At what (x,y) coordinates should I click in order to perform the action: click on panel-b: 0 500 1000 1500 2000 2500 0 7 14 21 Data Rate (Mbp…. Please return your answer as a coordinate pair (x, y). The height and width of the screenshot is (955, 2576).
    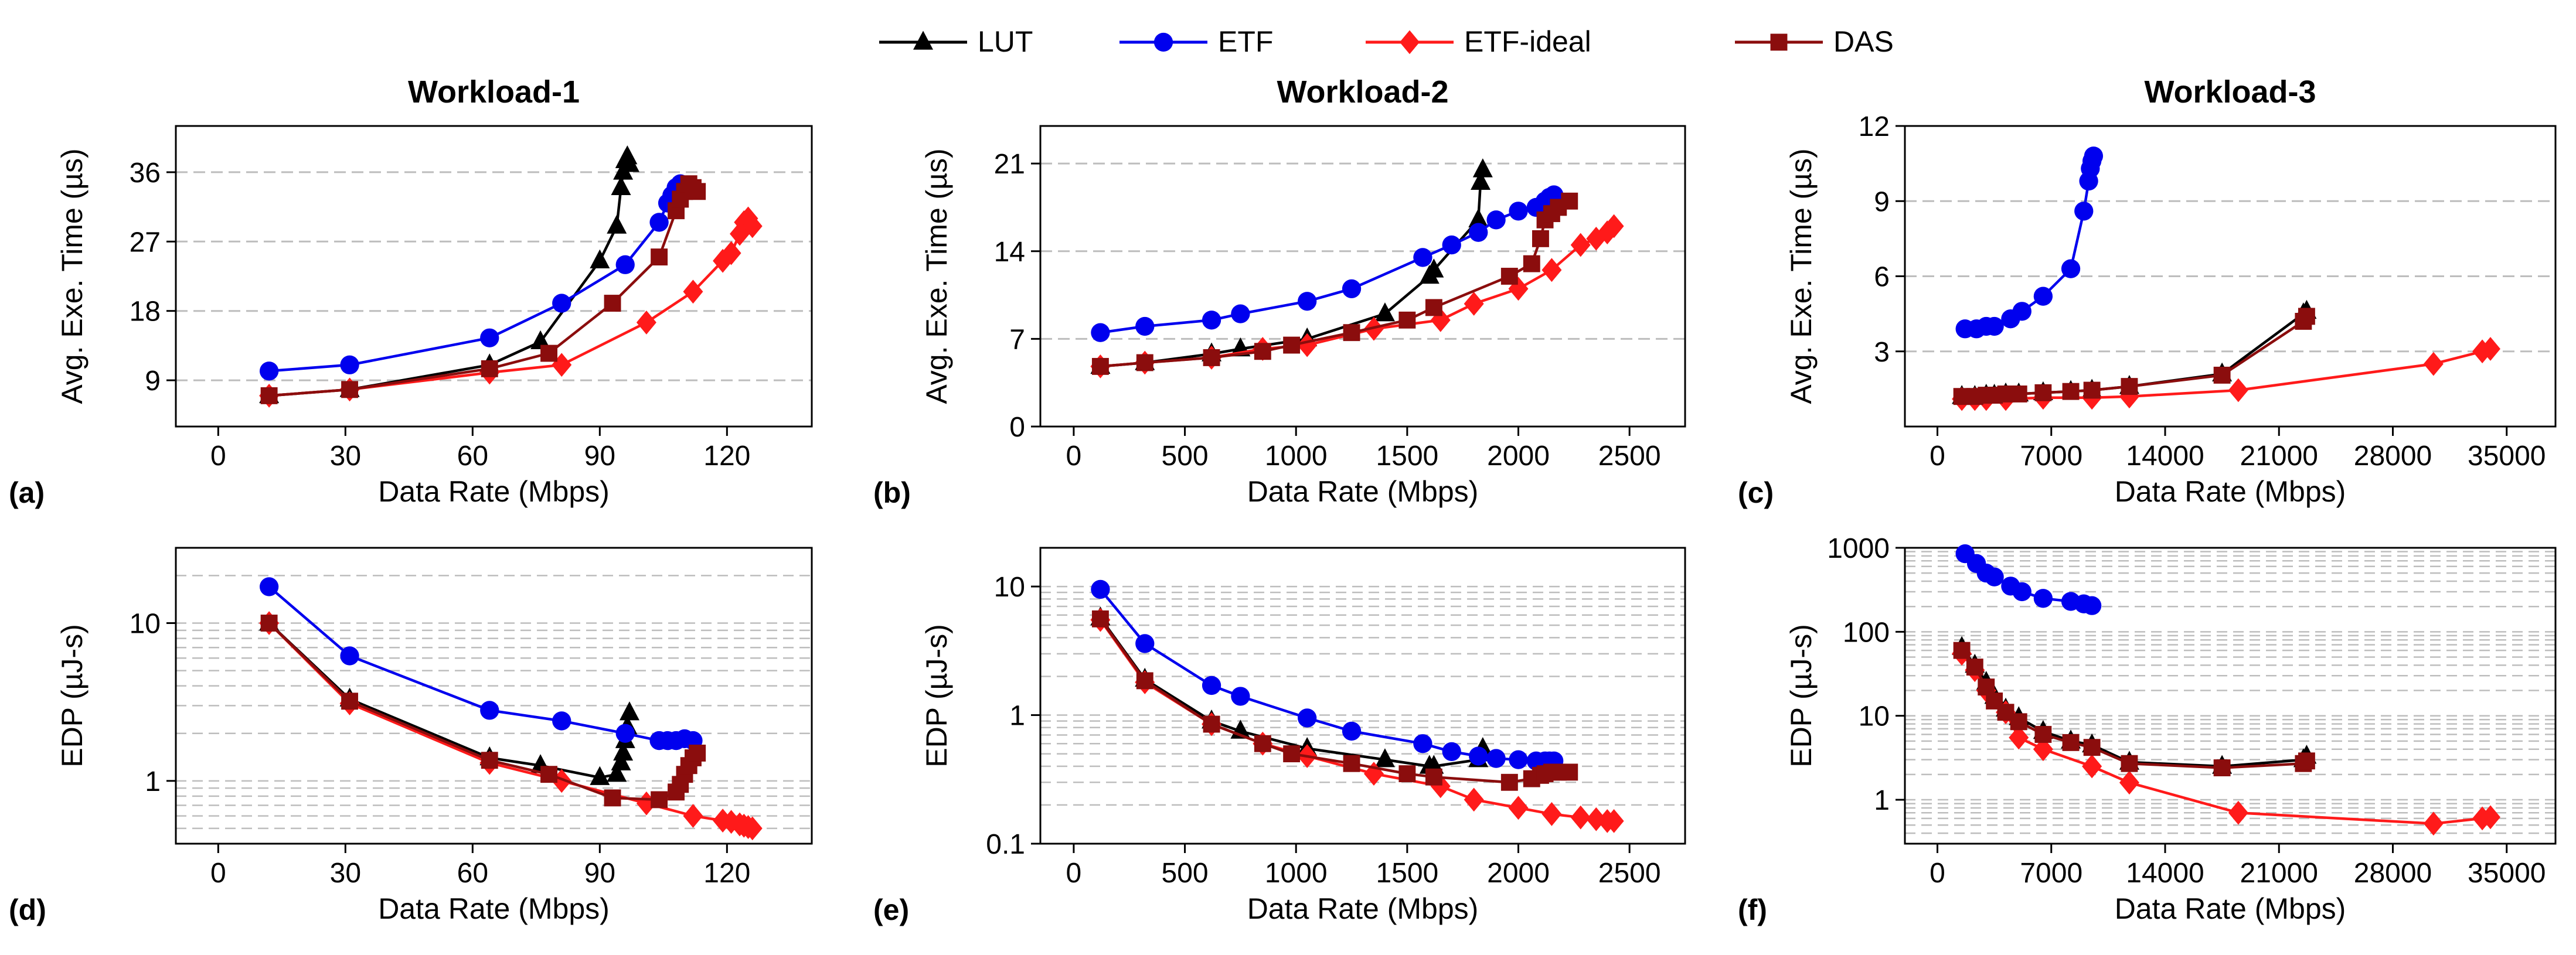
    Looking at the image, I should click on (1279, 317).